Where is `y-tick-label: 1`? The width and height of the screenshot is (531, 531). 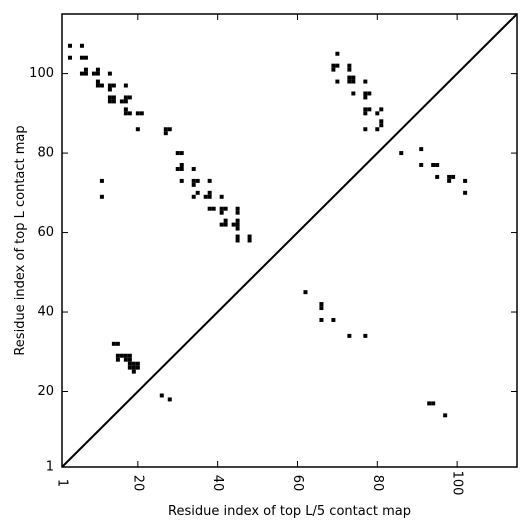 y-tick-label: 1 is located at coordinates (50, 467).